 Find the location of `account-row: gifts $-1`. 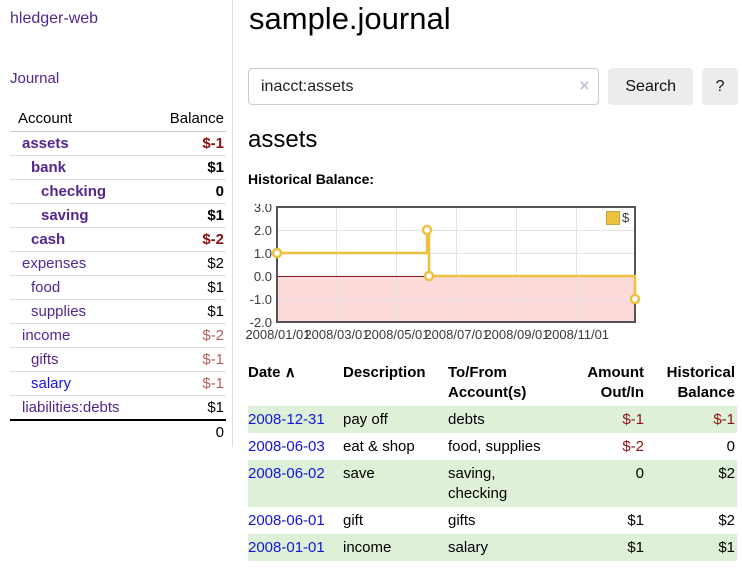

account-row: gifts $-1 is located at coordinates (118, 359).